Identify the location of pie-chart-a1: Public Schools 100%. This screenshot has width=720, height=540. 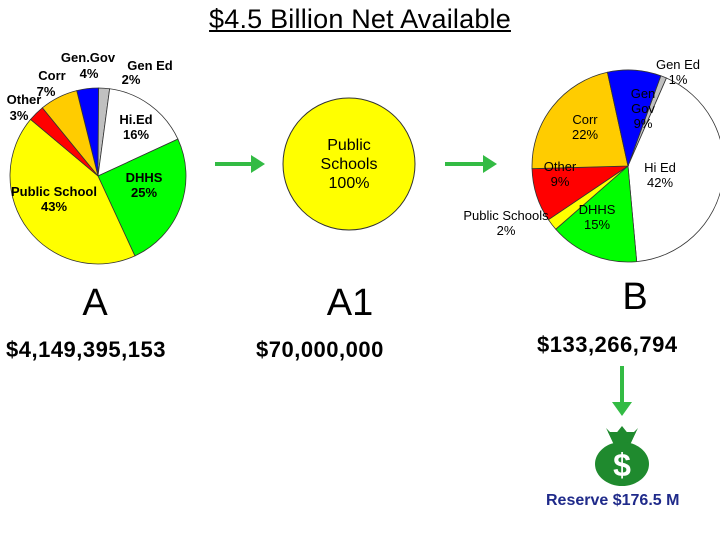
(349, 164).